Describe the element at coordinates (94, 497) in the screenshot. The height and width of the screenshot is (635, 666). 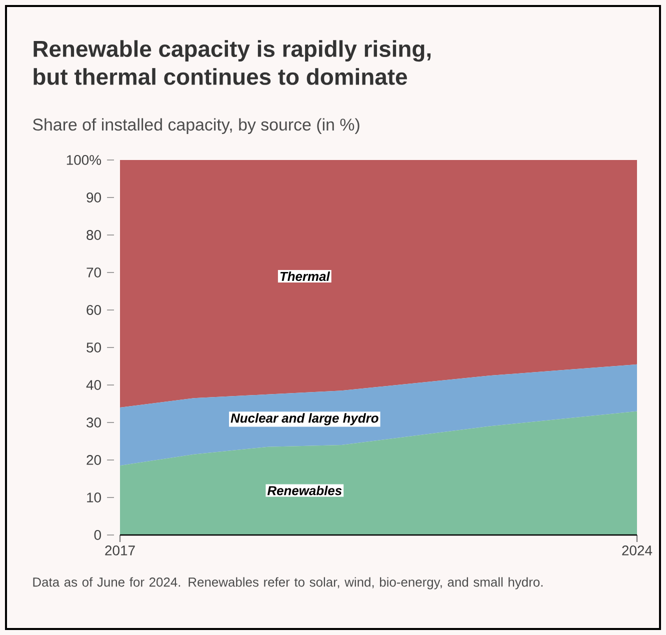
I see `y-tick-label: 10` at that location.